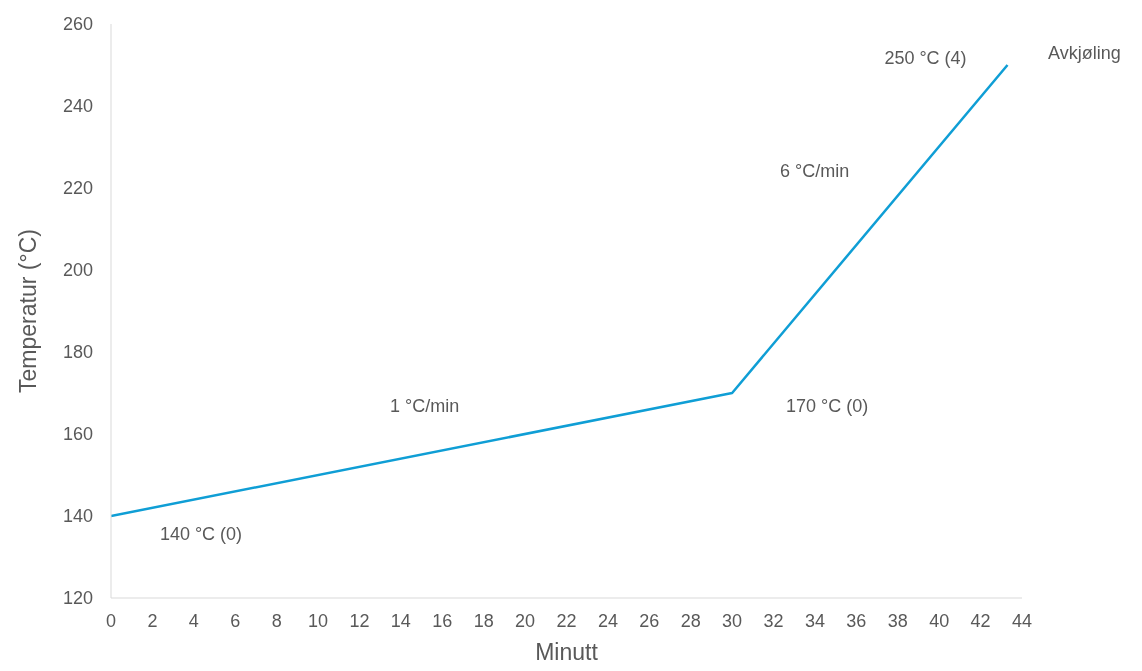  What do you see at coordinates (815, 171) in the screenshot?
I see `annotation: 6 °C/min` at bounding box center [815, 171].